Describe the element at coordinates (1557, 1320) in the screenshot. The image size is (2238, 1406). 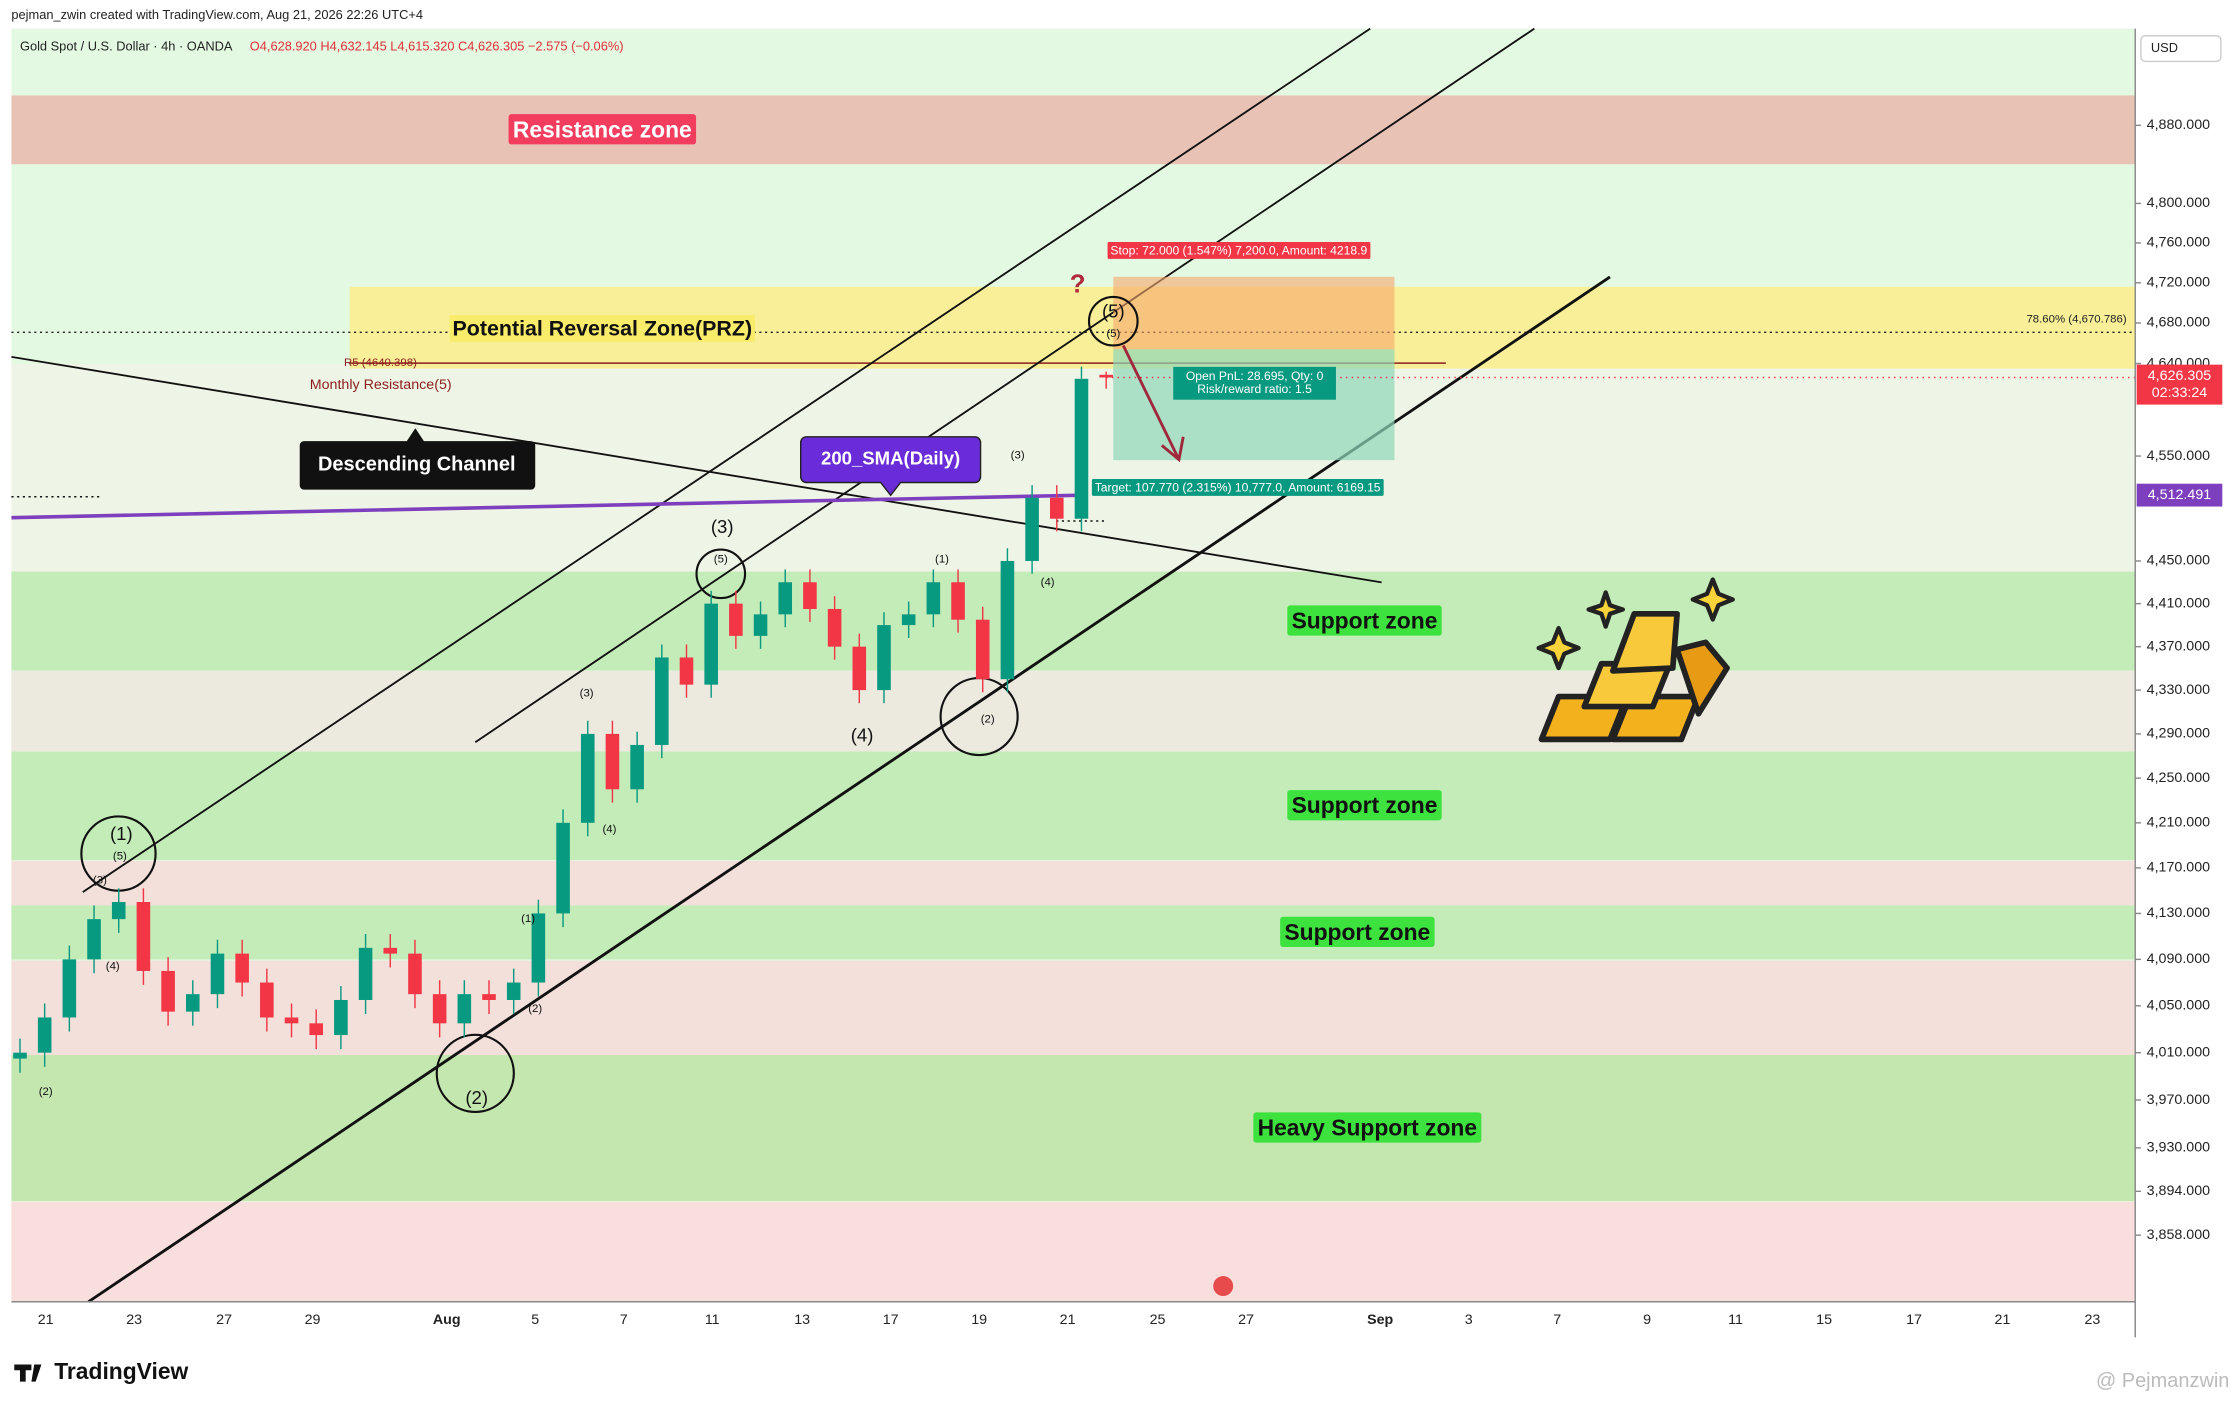
I see `x-tick-label: 7` at that location.